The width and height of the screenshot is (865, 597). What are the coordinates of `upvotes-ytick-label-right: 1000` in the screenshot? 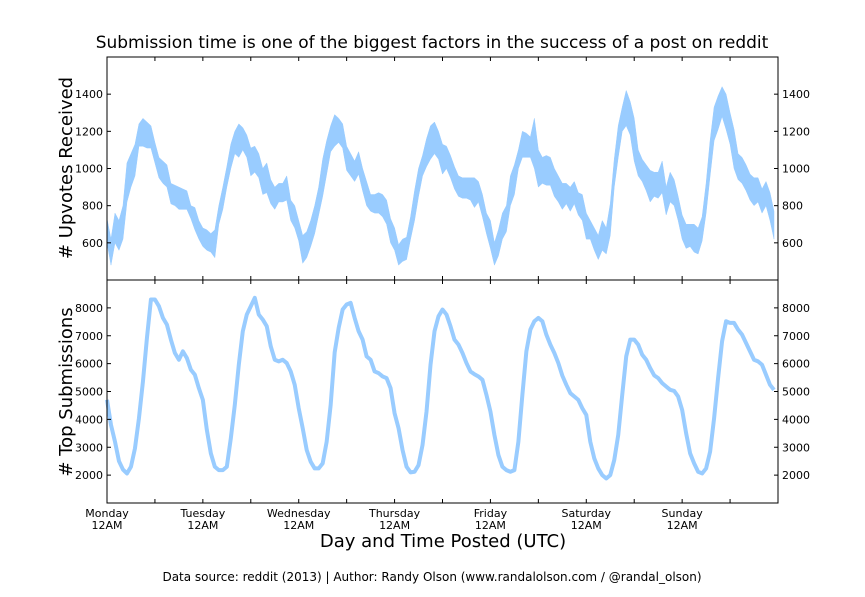 It's located at (796, 169).